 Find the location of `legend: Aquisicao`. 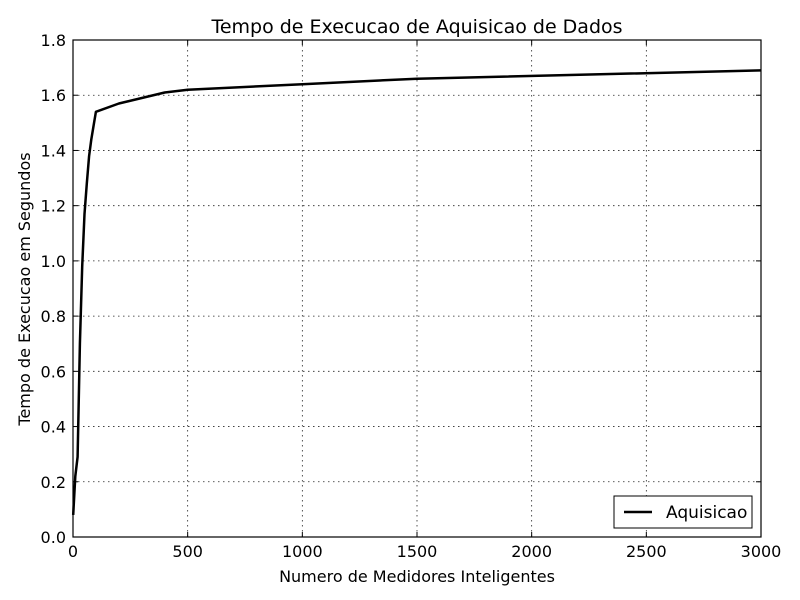

legend: Aquisicao is located at coordinates (683, 512).